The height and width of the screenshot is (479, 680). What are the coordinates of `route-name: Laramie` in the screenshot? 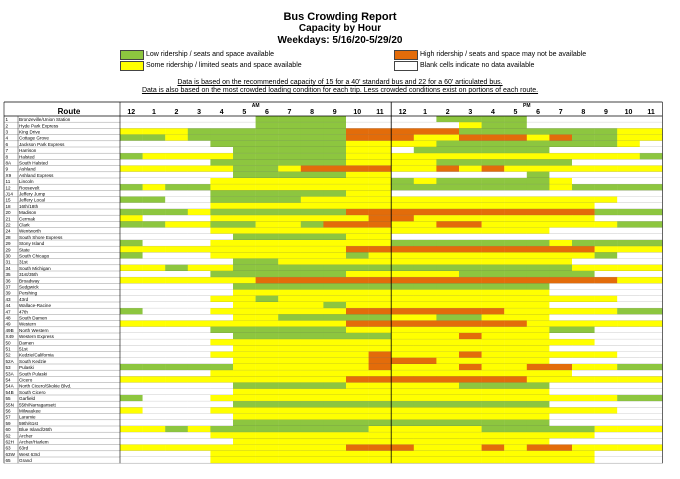 It's located at (27, 417).